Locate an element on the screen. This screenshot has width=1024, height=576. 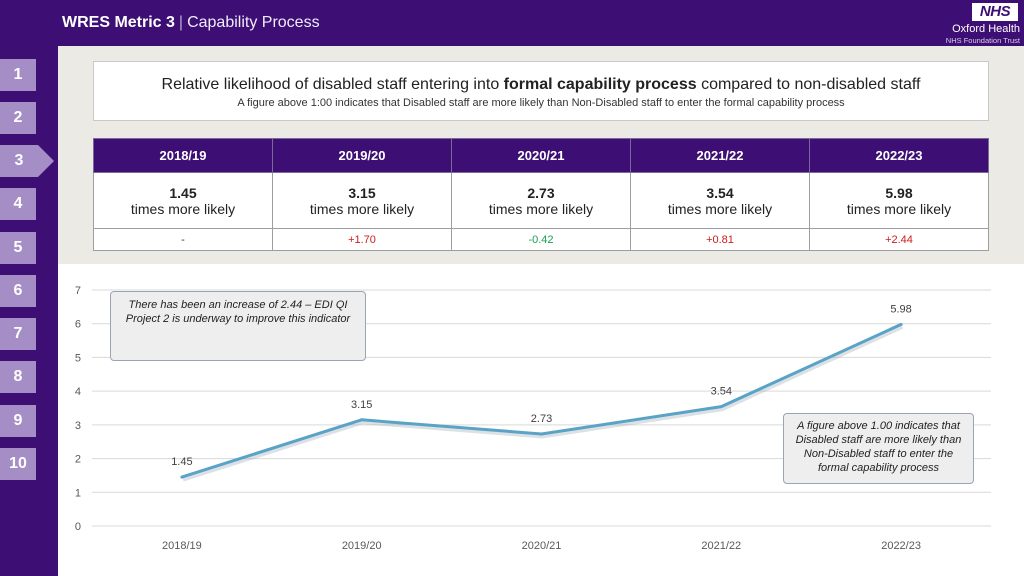
year-header: 2020/21 is located at coordinates (541, 155).